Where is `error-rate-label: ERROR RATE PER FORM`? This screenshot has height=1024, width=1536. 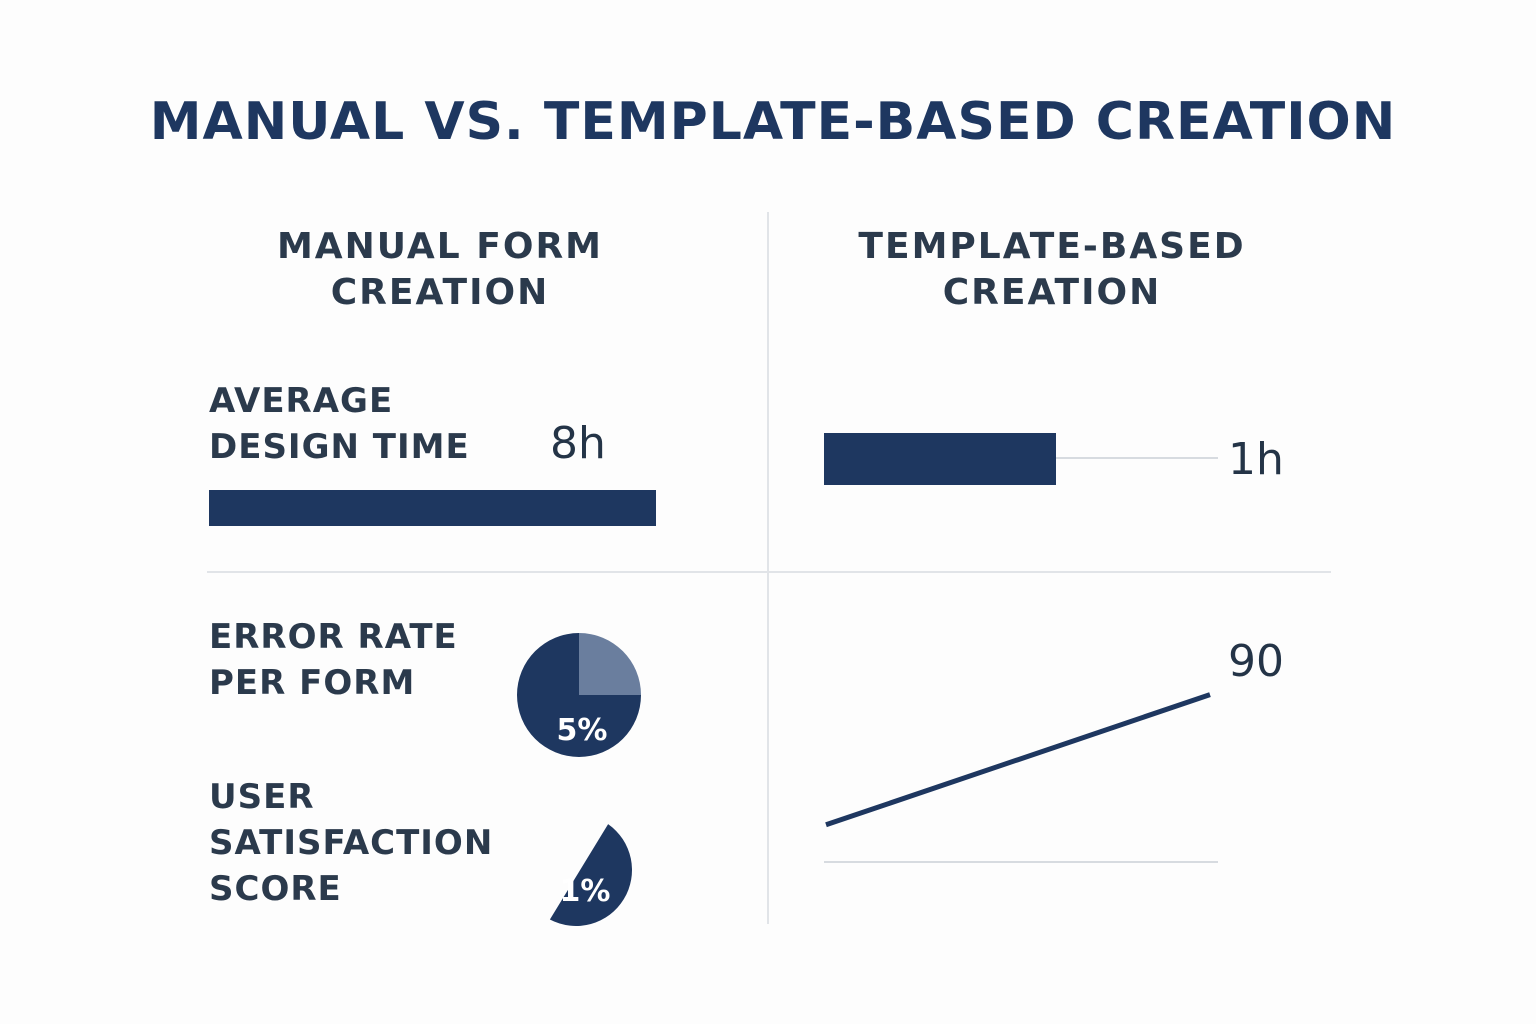 error-rate-label: ERROR RATE PER FORM is located at coordinates (333, 660).